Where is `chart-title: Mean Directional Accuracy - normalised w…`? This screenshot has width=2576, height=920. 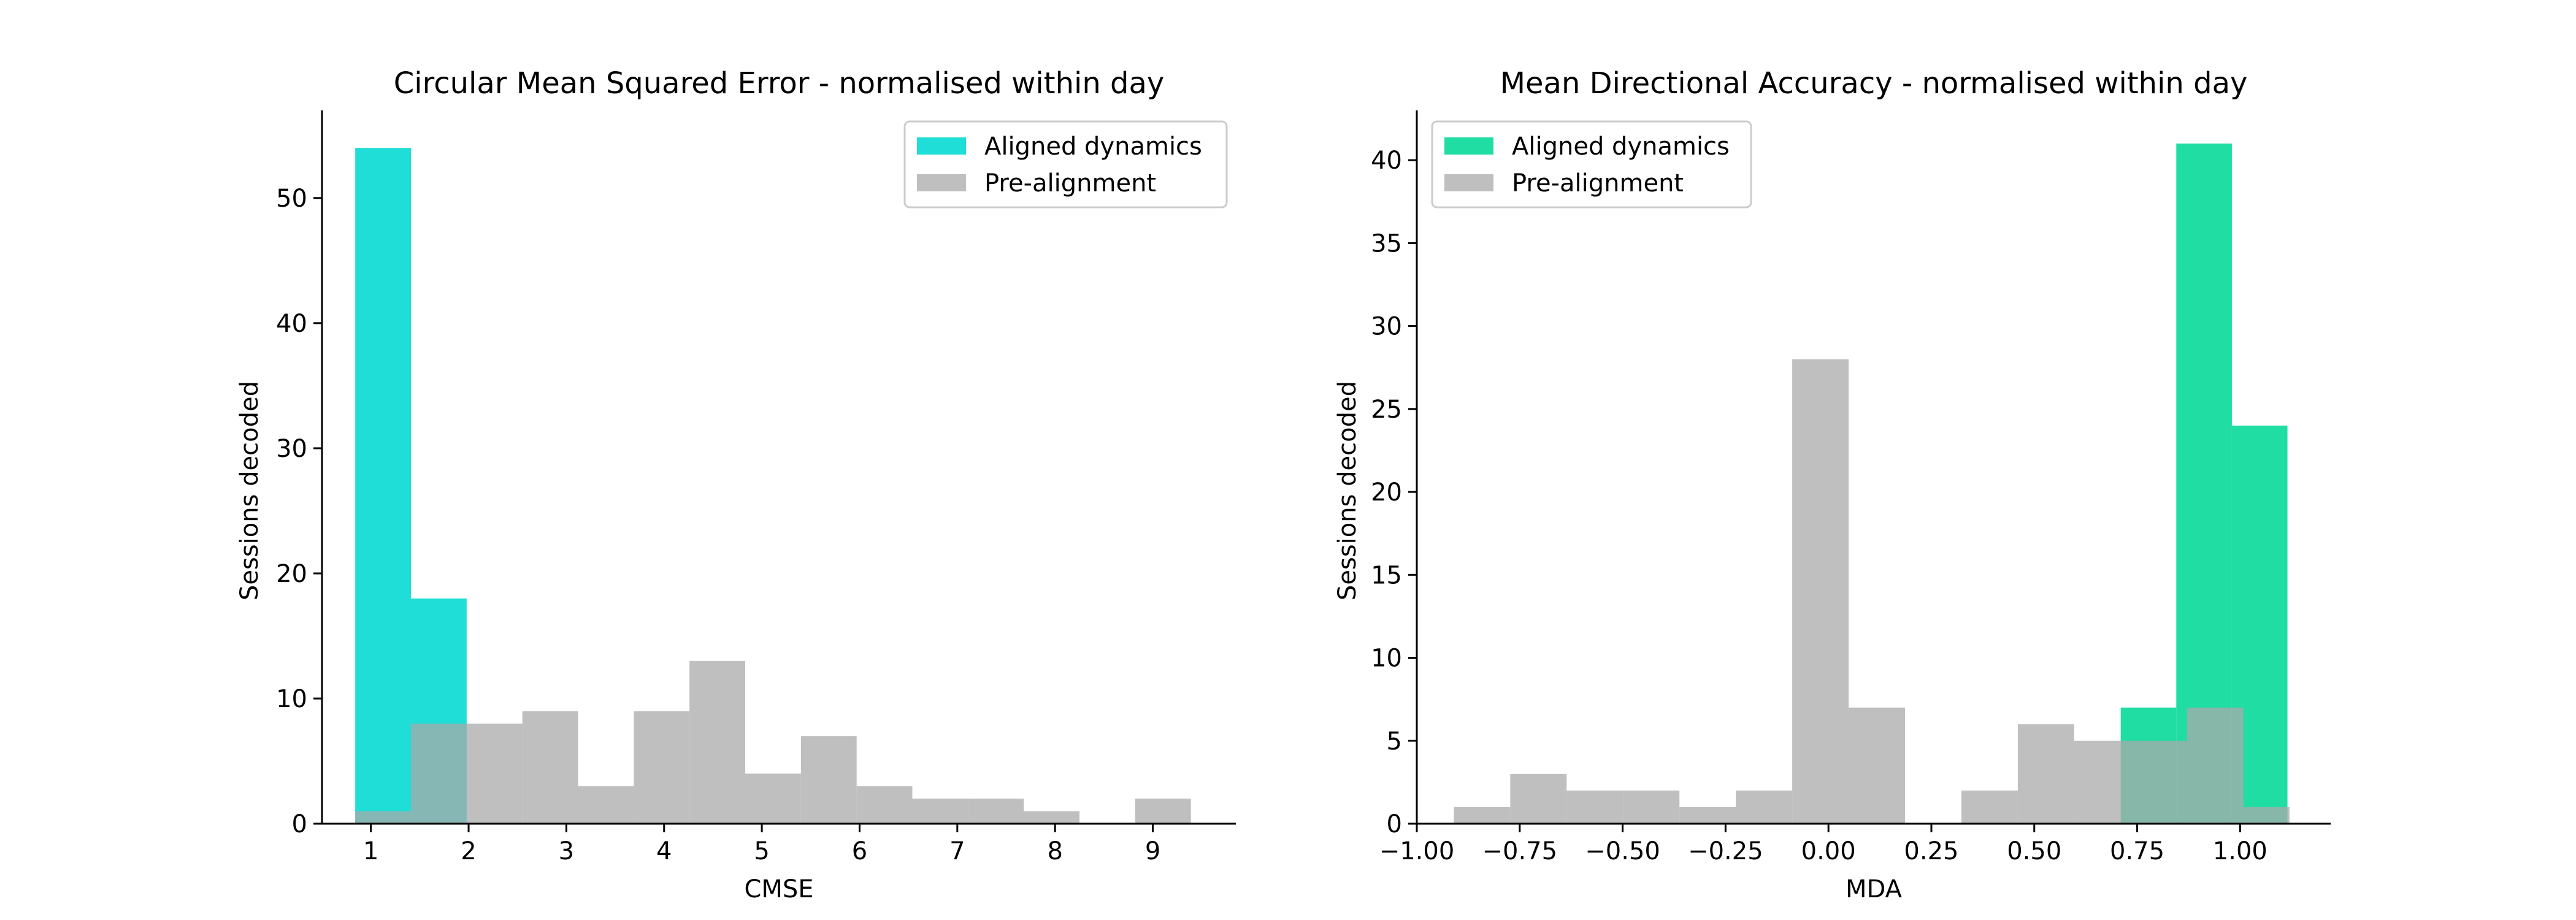 chart-title: Mean Directional Accuracy - normalised w… is located at coordinates (1874, 83).